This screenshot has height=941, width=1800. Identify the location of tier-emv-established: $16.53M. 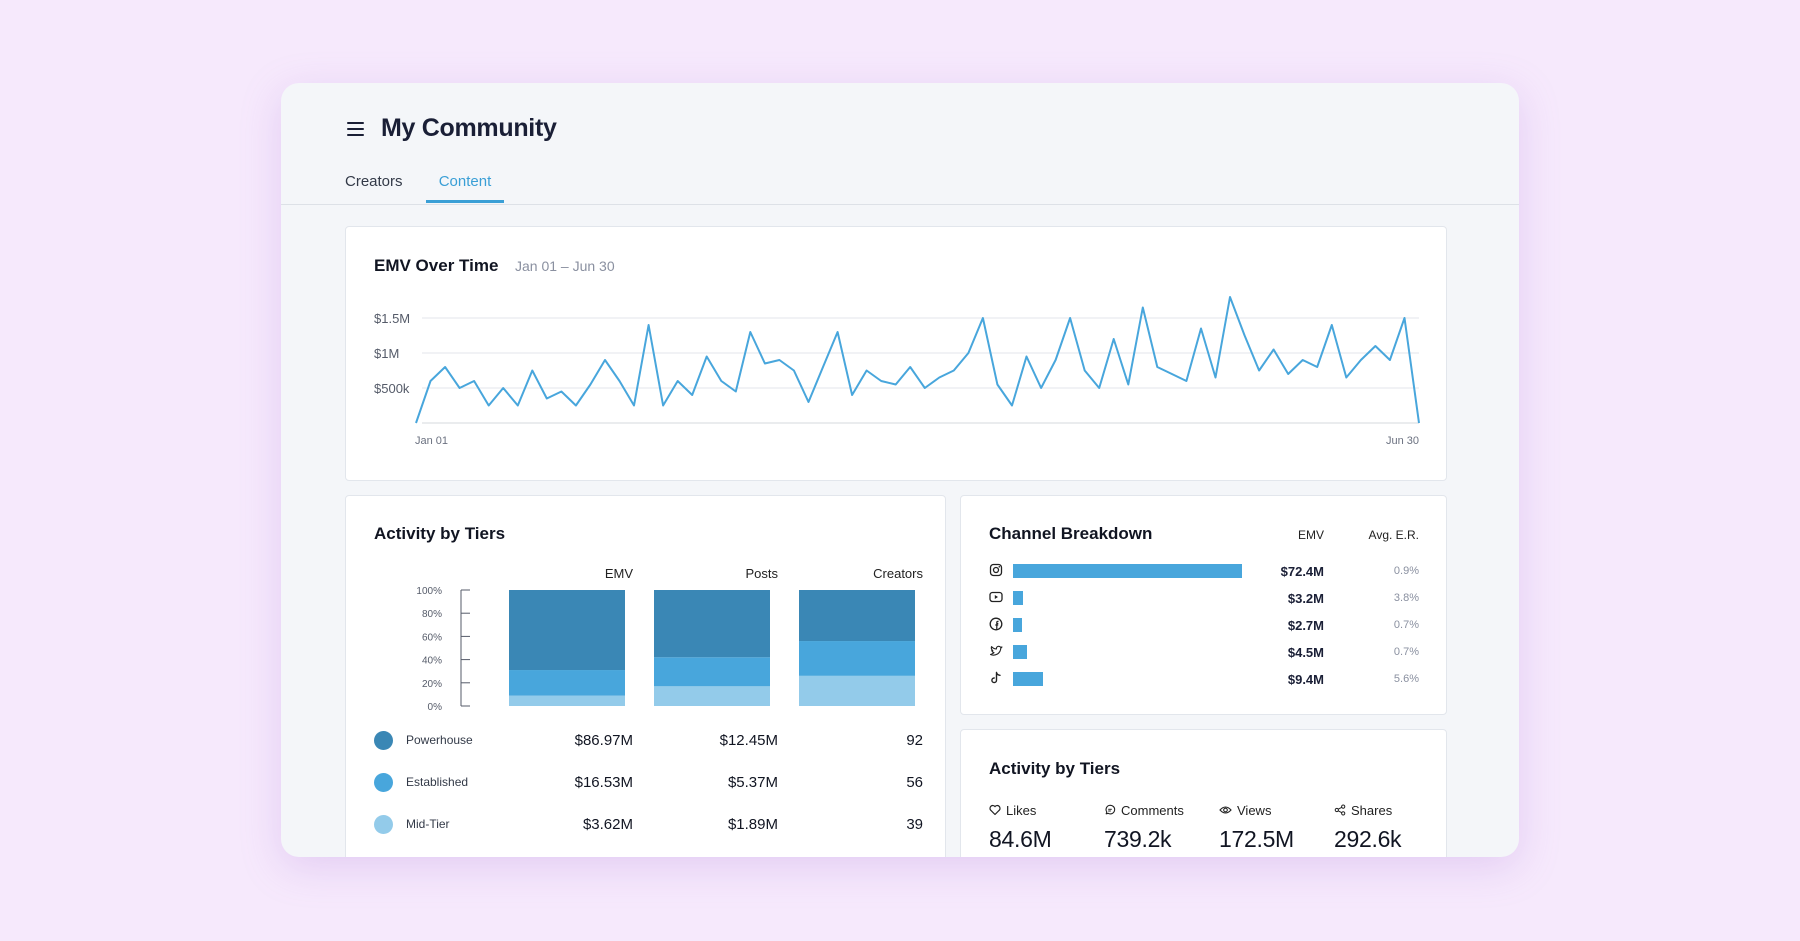
(603, 782).